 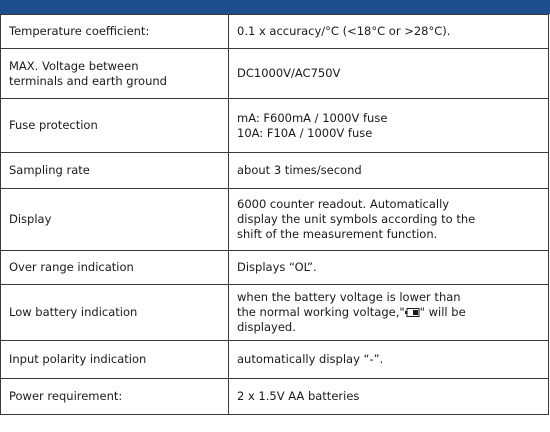 I want to click on text-part: " will be, so click(x=442, y=312).